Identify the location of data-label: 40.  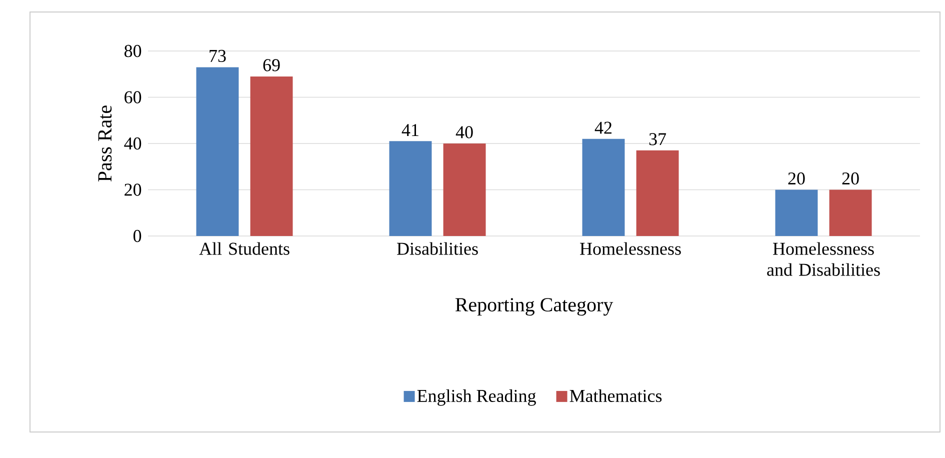
(464, 132).